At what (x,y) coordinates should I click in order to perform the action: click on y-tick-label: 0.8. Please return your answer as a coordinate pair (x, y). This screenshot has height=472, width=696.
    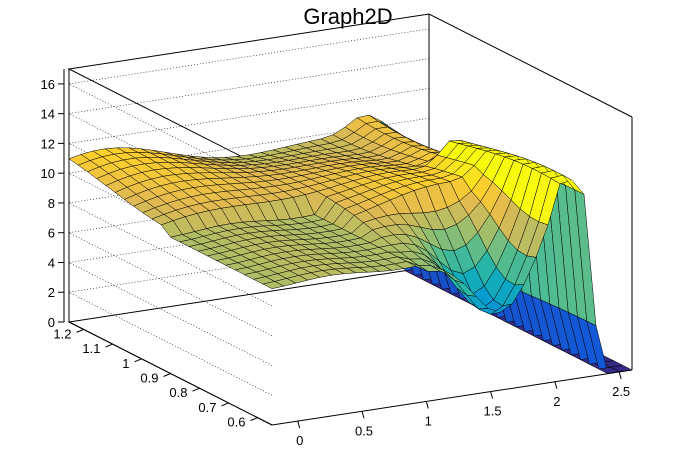
    Looking at the image, I should click on (178, 392).